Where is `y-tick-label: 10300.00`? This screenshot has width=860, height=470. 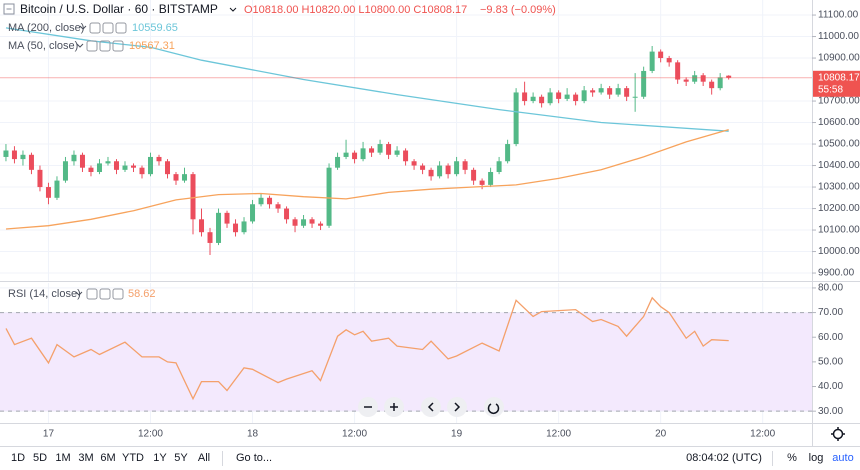
y-tick-label: 10300.00 is located at coordinates (839, 187).